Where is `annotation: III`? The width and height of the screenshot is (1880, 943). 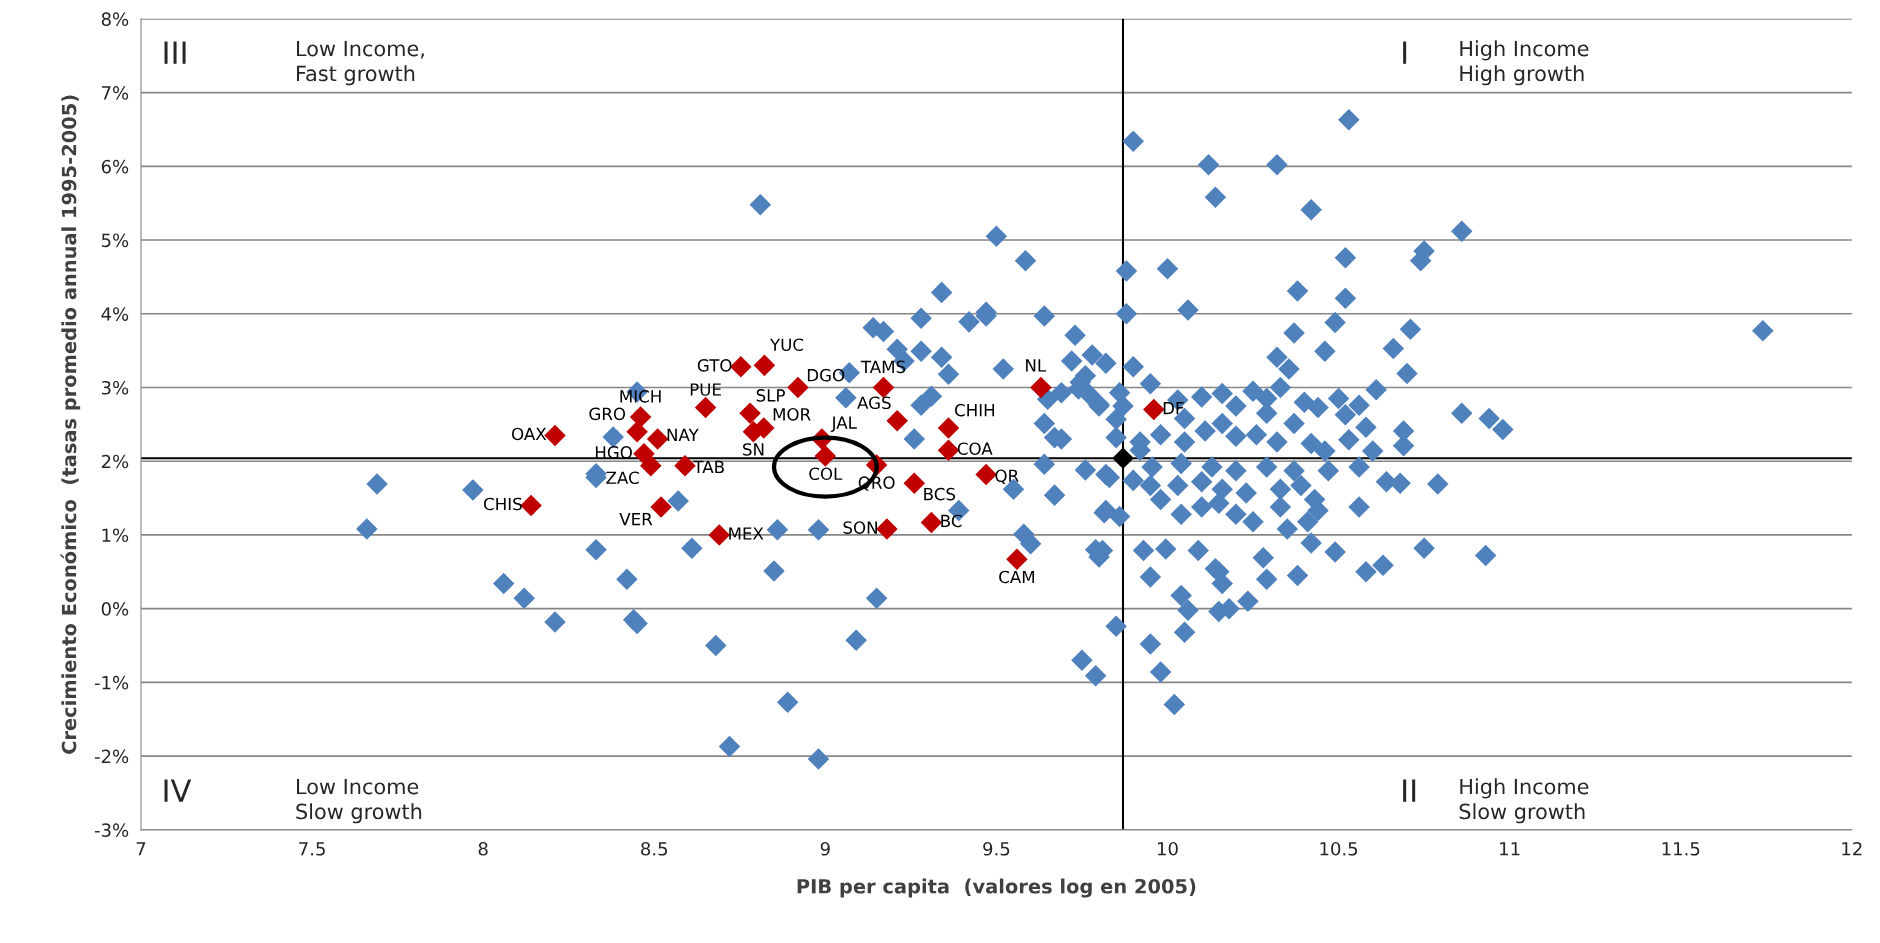 annotation: III is located at coordinates (175, 52).